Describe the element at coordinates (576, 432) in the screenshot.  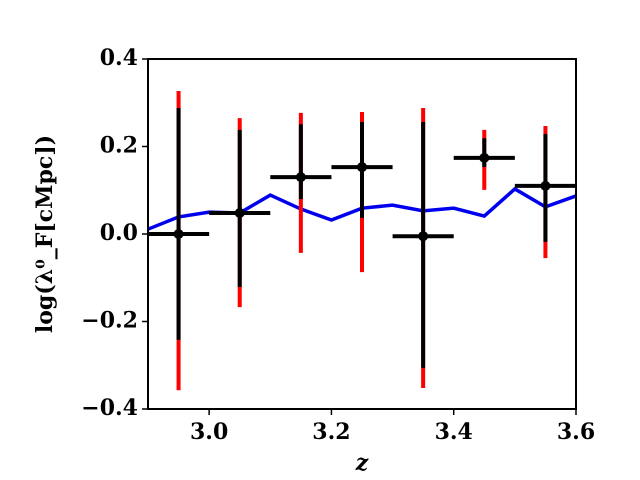
I see `x-tick-label: 3.6` at that location.